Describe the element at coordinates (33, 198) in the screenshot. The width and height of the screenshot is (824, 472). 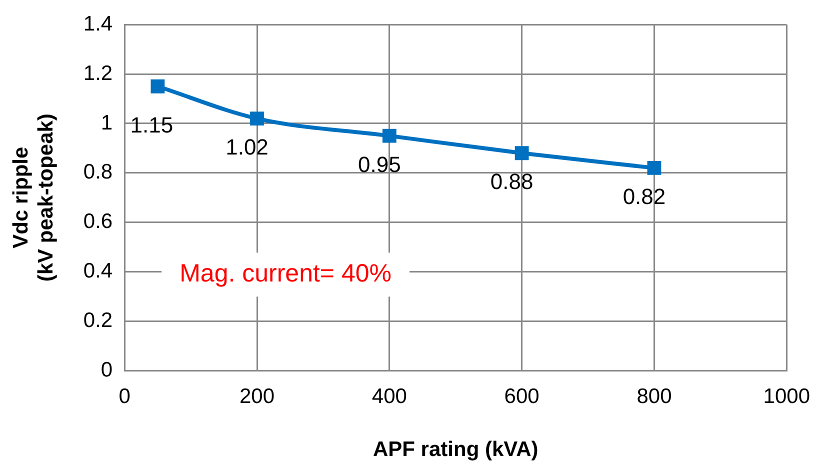
I see `y-axis-title: Vdc ripple (kV peak-topeak)` at that location.